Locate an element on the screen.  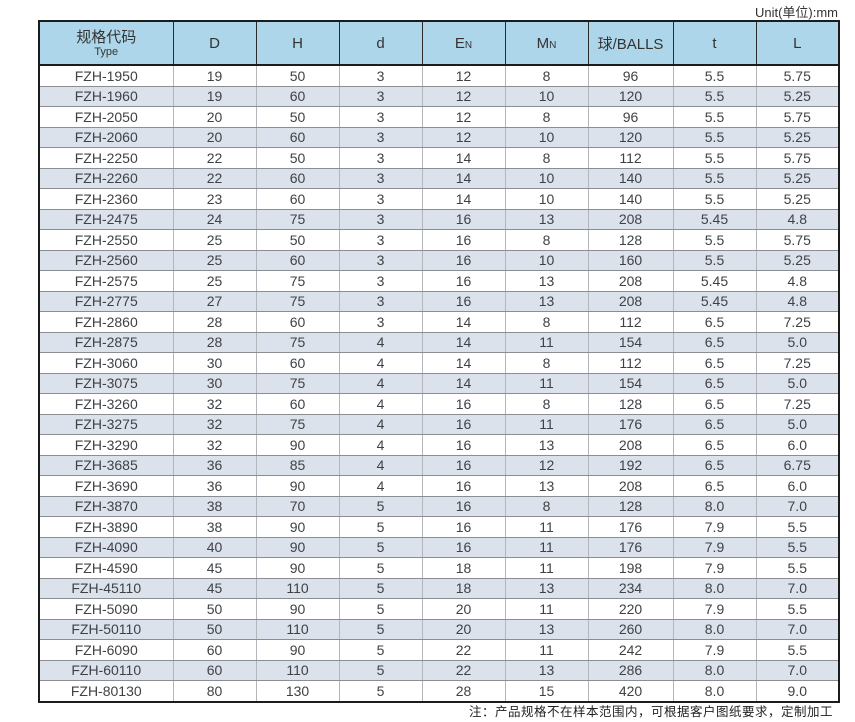
col-header-EN: EN is located at coordinates (463, 43).